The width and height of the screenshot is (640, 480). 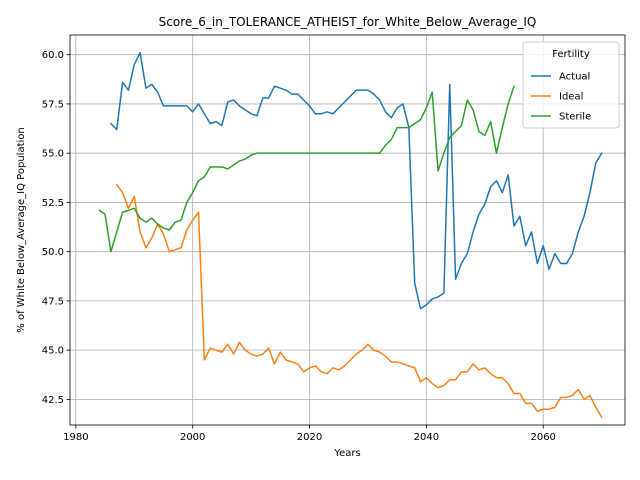 I want to click on x-tick-label: 2060, so click(x=542, y=437).